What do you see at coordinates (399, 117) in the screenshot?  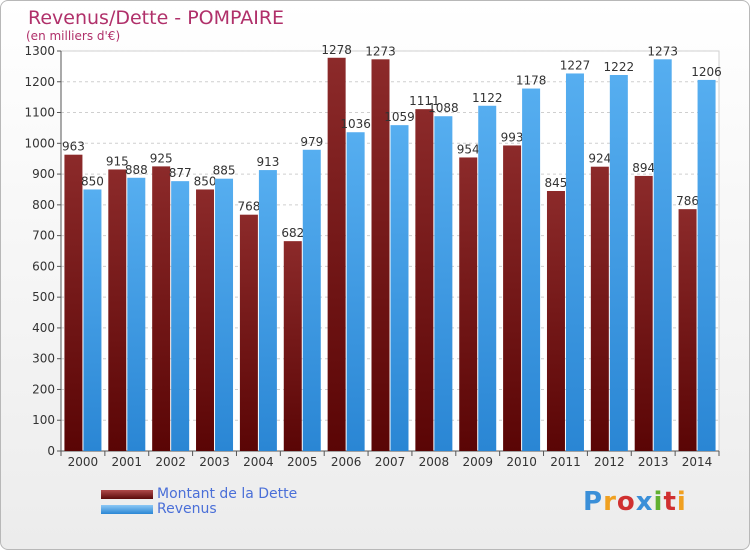 I see `data-label: 1059` at bounding box center [399, 117].